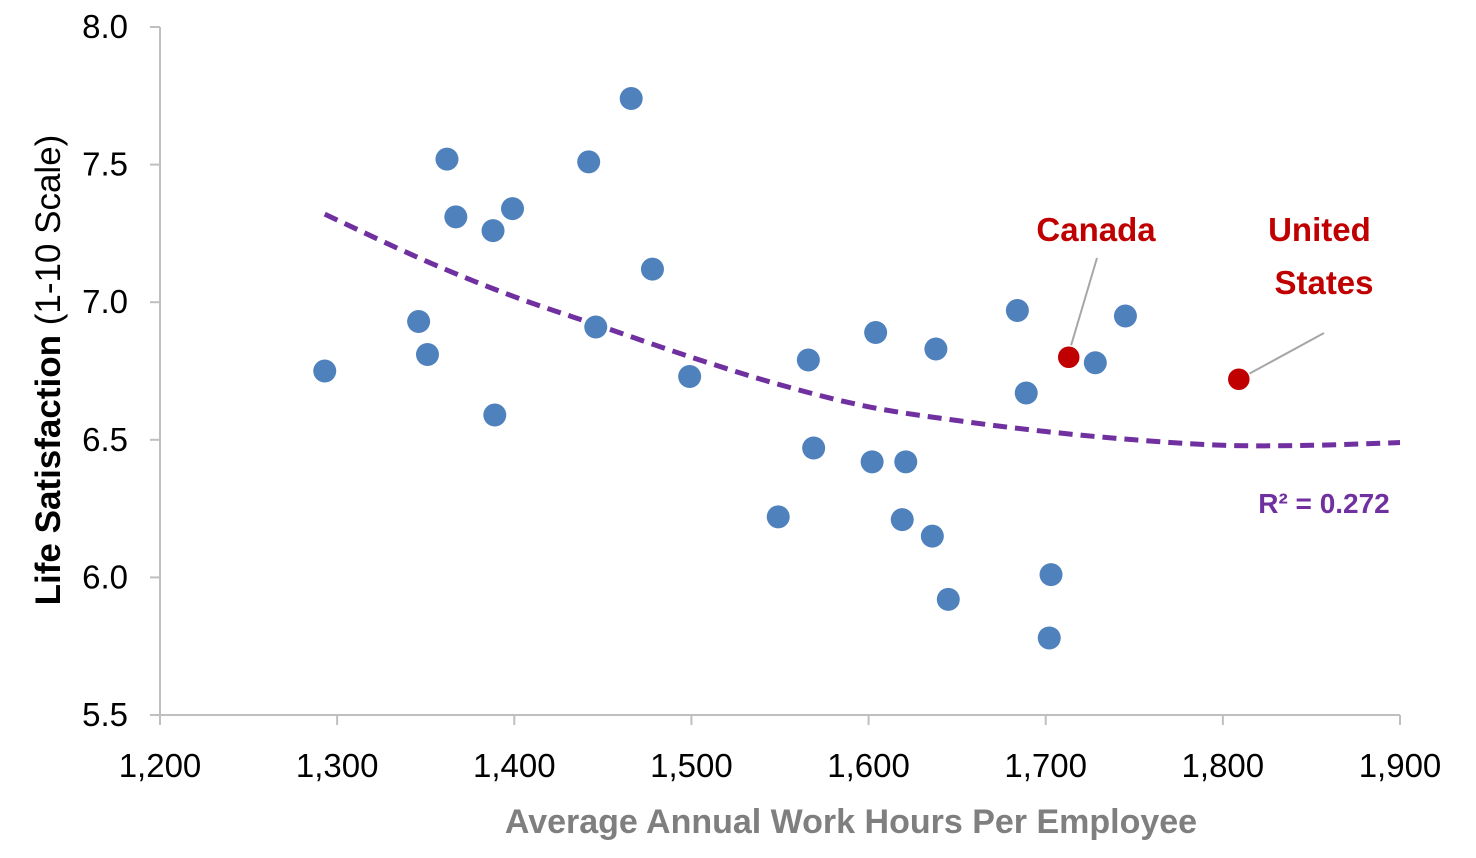  What do you see at coordinates (1196, 318) in the screenshot?
I see `annotation-leader-lines` at bounding box center [1196, 318].